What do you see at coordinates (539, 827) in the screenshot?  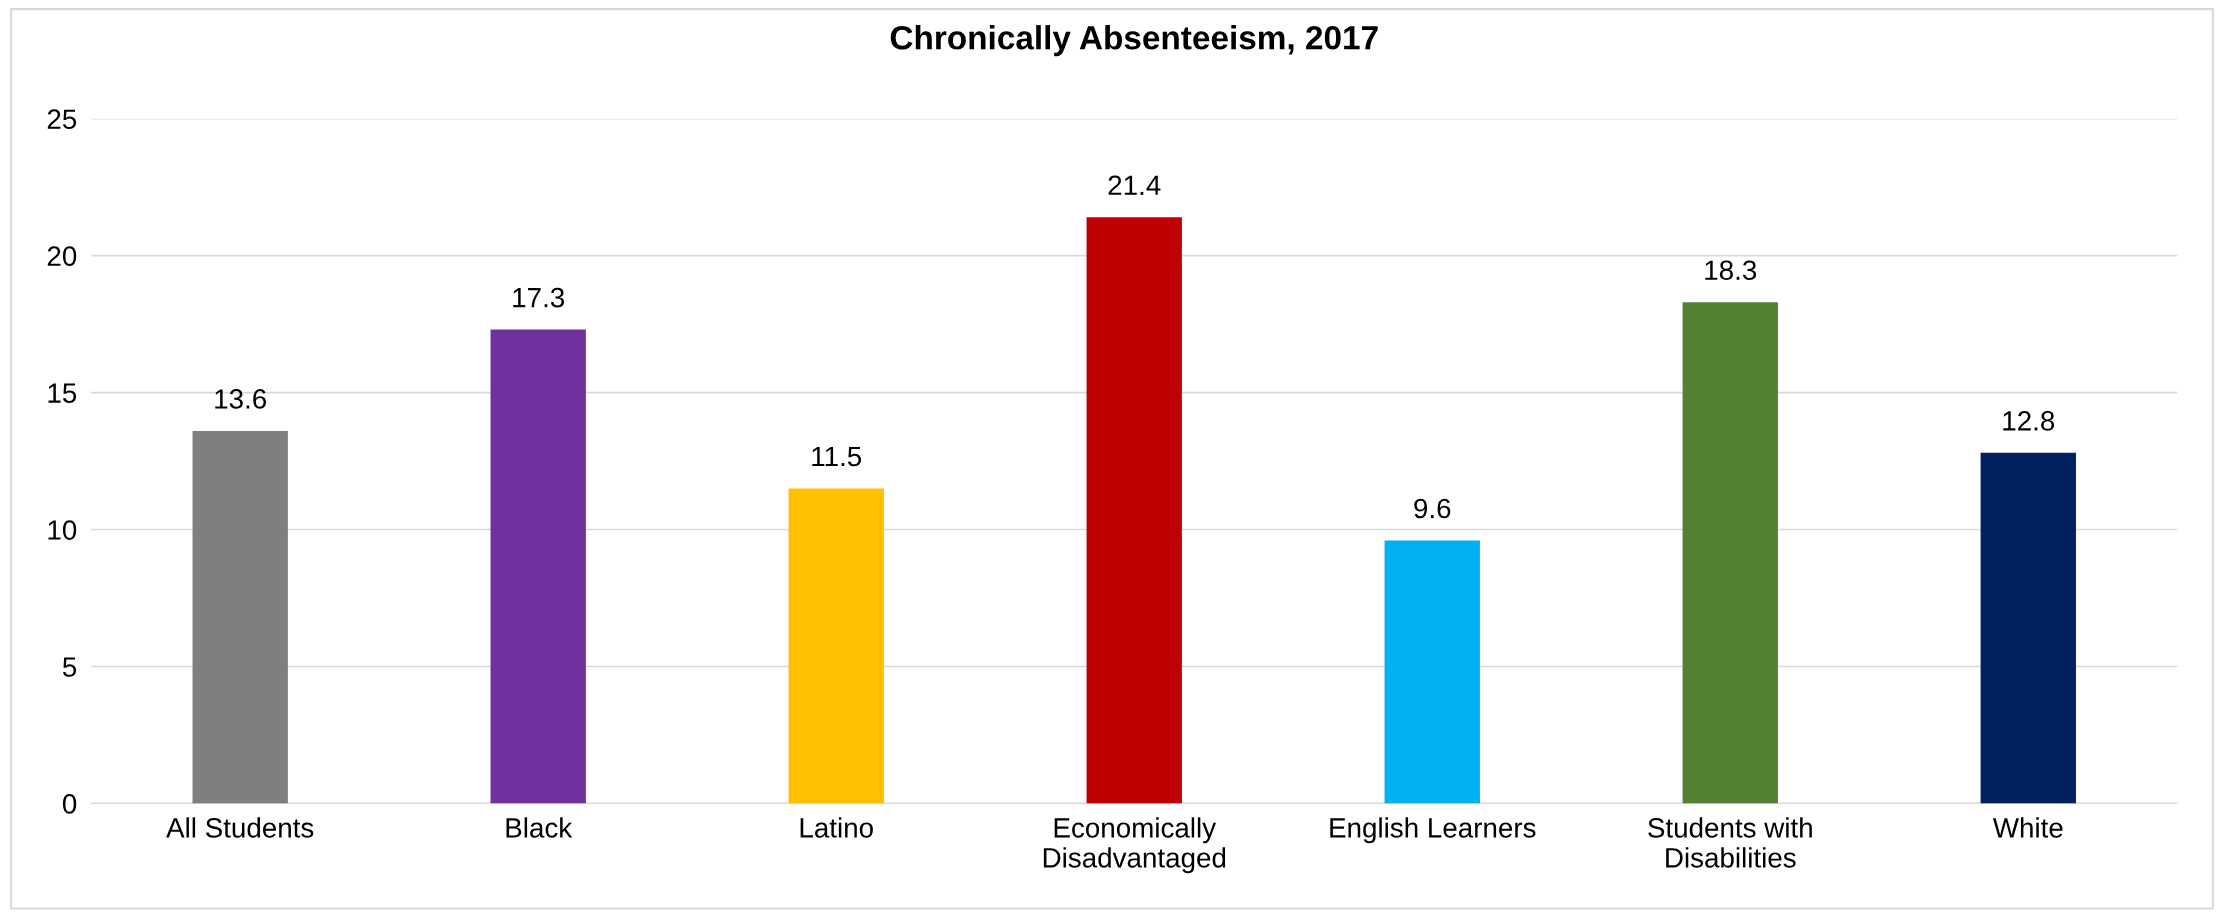 I see `x-tick-label: Black` at bounding box center [539, 827].